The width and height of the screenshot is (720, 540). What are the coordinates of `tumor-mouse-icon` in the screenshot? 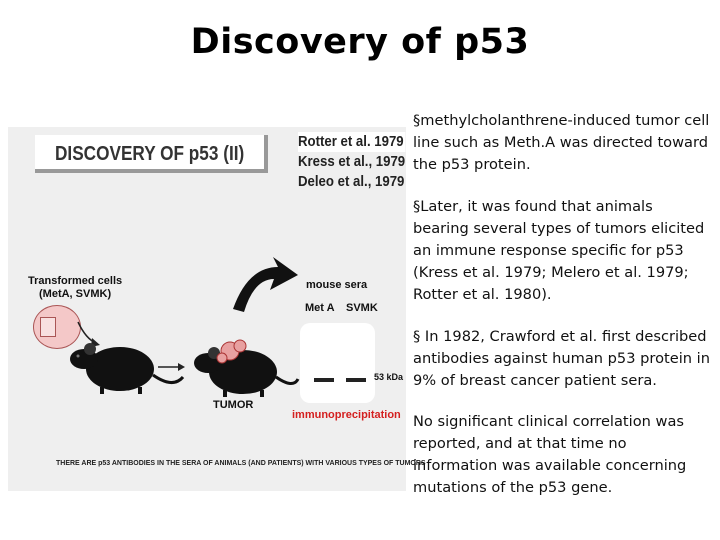 It's located at (247, 368).